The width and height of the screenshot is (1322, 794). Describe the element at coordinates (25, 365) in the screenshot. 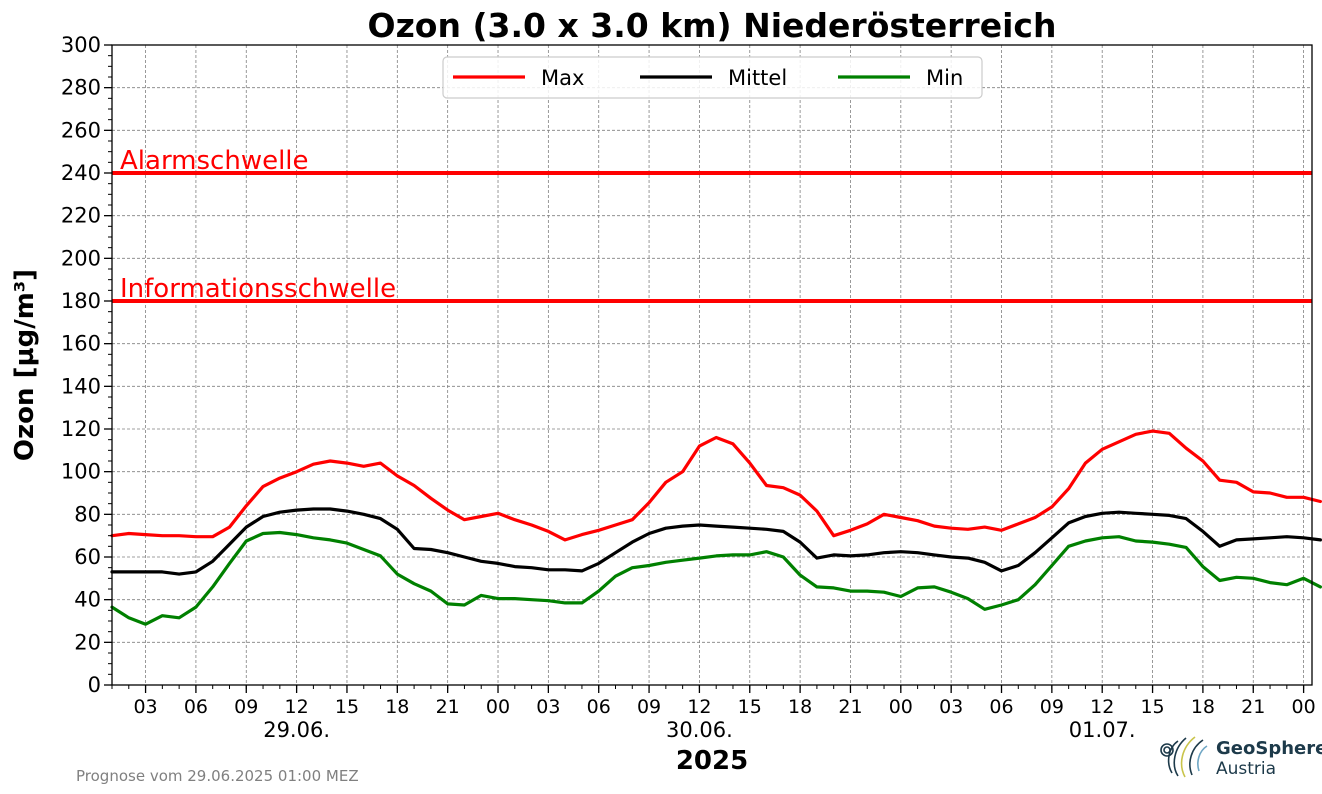

I see `y-axis-label: Ozon [µg/m³]` at that location.